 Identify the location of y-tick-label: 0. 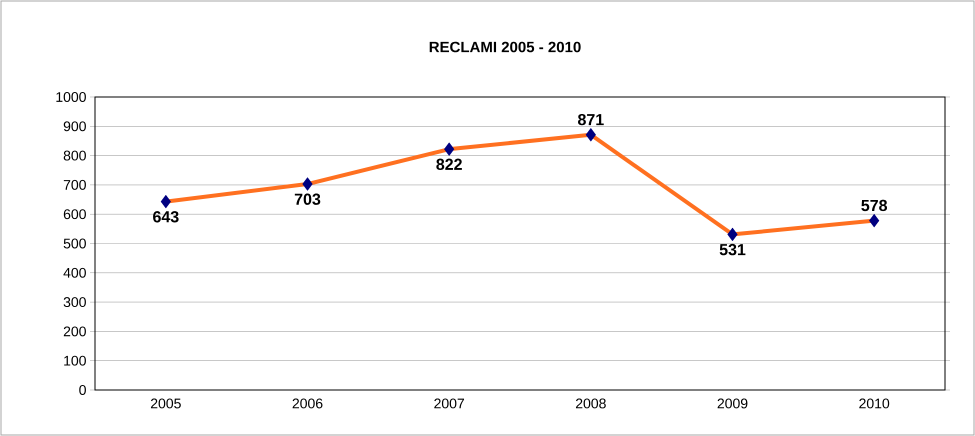
(82, 390).